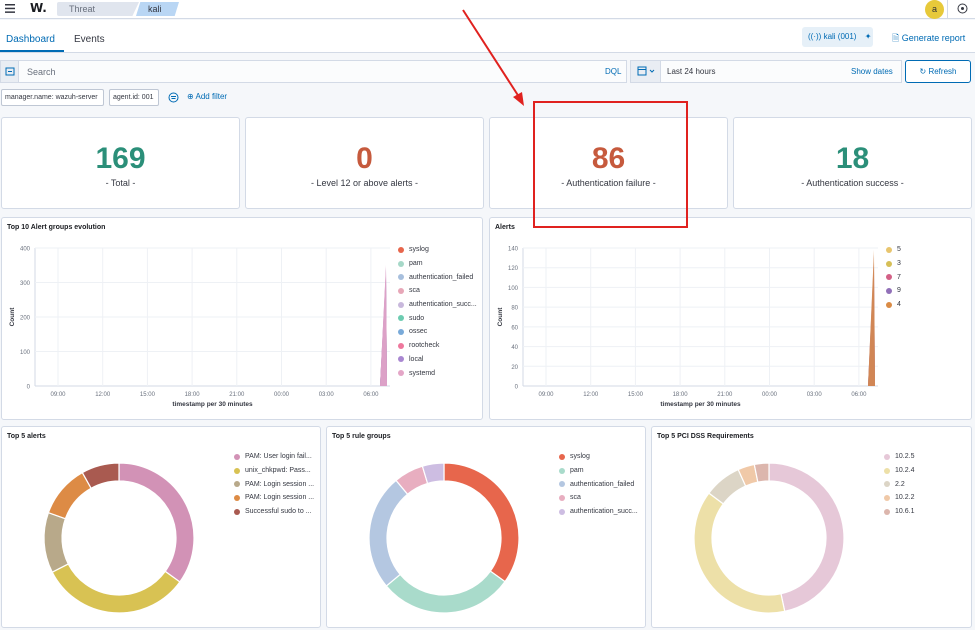 Image resolution: width=975 pixels, height=630 pixels. Describe the element at coordinates (899, 291) in the screenshot. I see `legend-label: 9` at that location.